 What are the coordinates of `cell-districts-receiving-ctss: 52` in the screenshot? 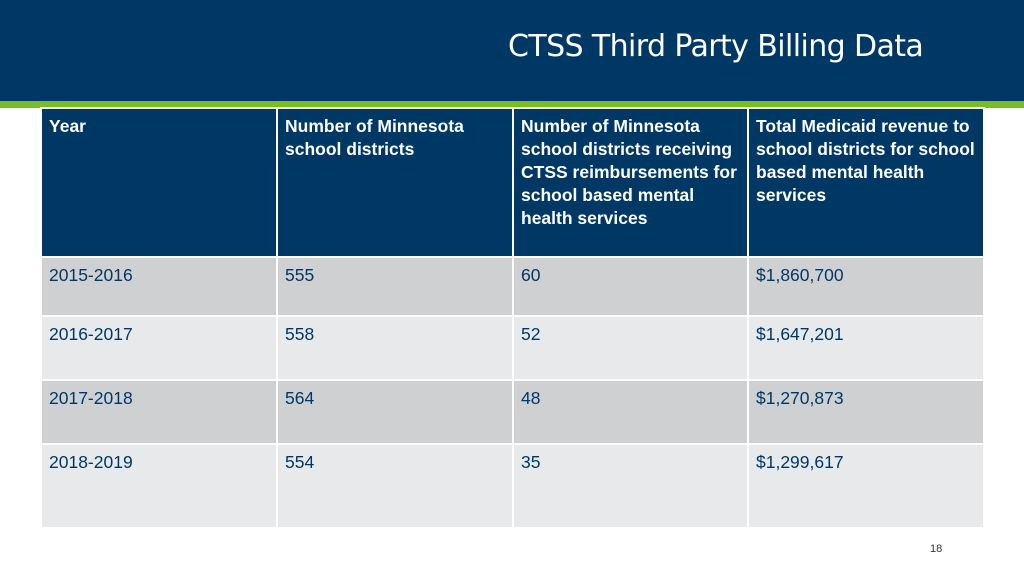 It's located at (630, 348).